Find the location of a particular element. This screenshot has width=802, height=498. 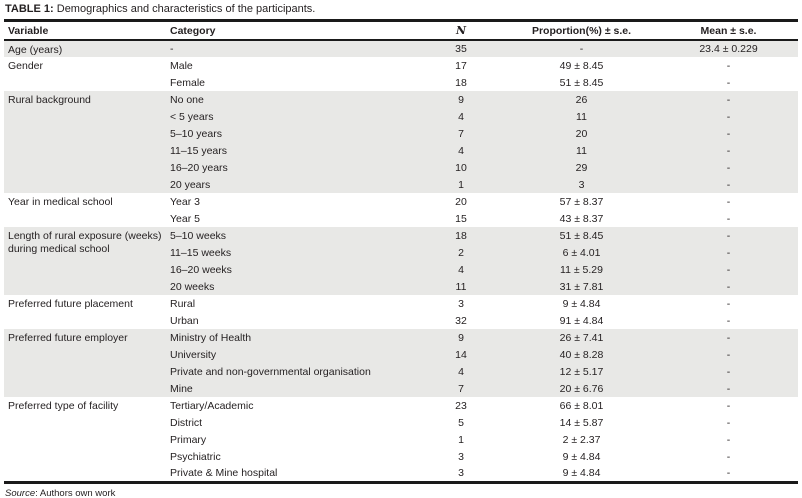

variable-cell: Age (years) is located at coordinates (85, 48).